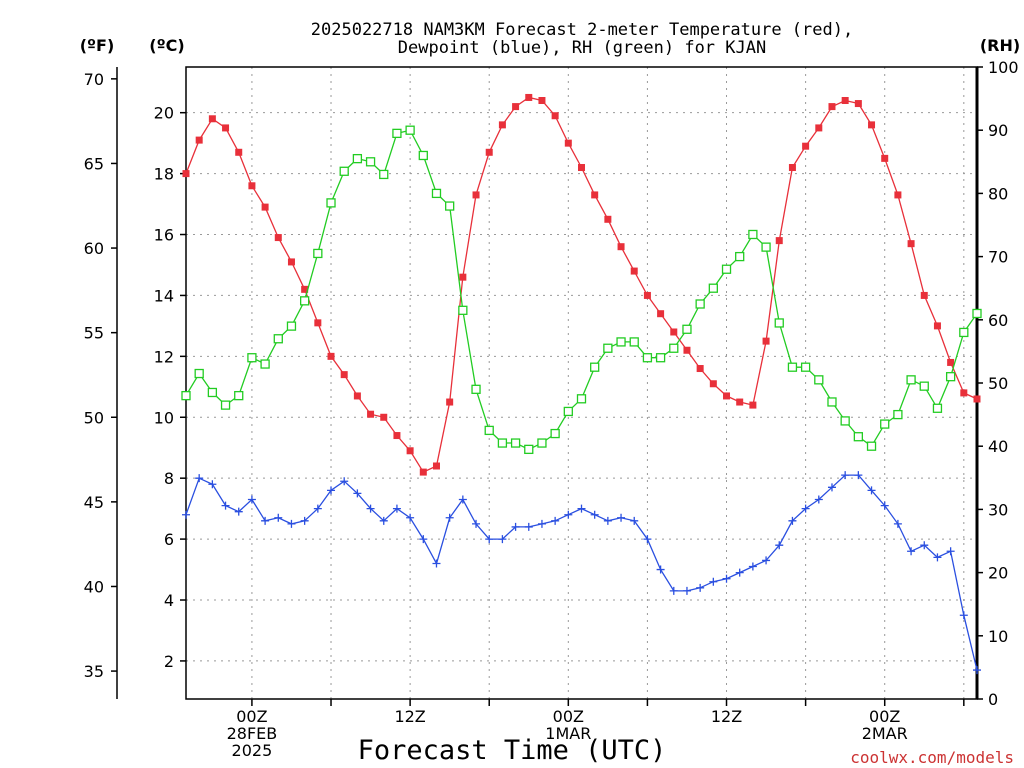 This screenshot has height=768, width=1024. What do you see at coordinates (166, 45) in the screenshot?
I see `celsius-unit-label: (ºC)` at bounding box center [166, 45].